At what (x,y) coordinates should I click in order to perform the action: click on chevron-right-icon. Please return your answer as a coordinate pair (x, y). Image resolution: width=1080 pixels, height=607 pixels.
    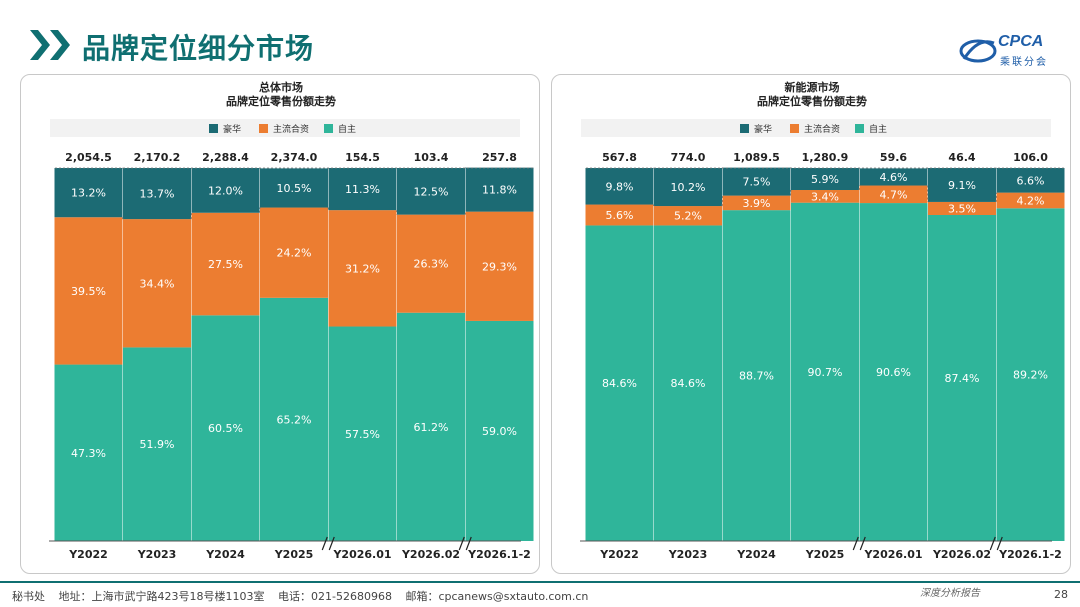
    Looking at the image, I should click on (60, 45).